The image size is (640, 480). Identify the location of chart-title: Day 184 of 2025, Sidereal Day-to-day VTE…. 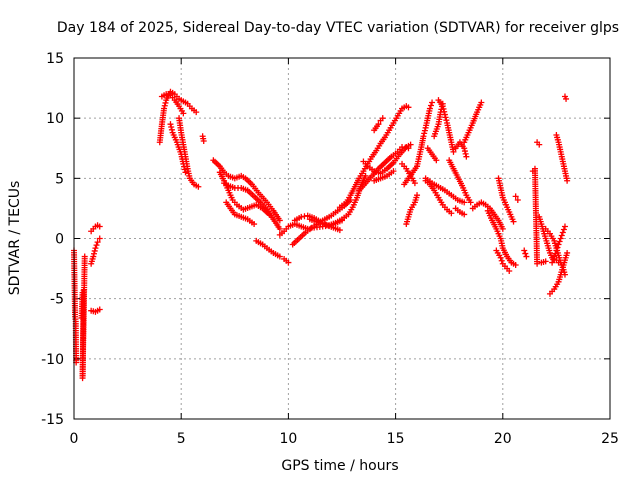
(338, 28).